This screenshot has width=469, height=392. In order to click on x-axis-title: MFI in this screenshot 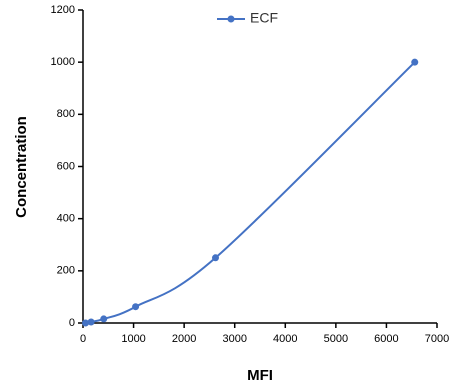, I will do `click(260, 375)`.